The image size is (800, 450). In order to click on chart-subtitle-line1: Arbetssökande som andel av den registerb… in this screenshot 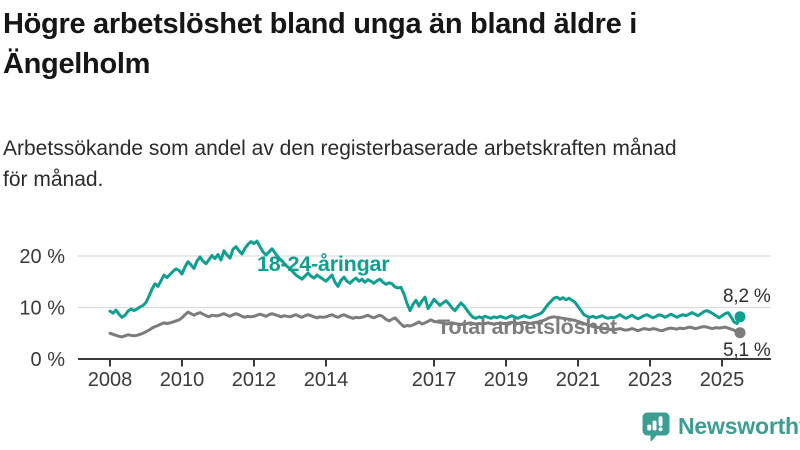, I will do `click(340, 148)`.